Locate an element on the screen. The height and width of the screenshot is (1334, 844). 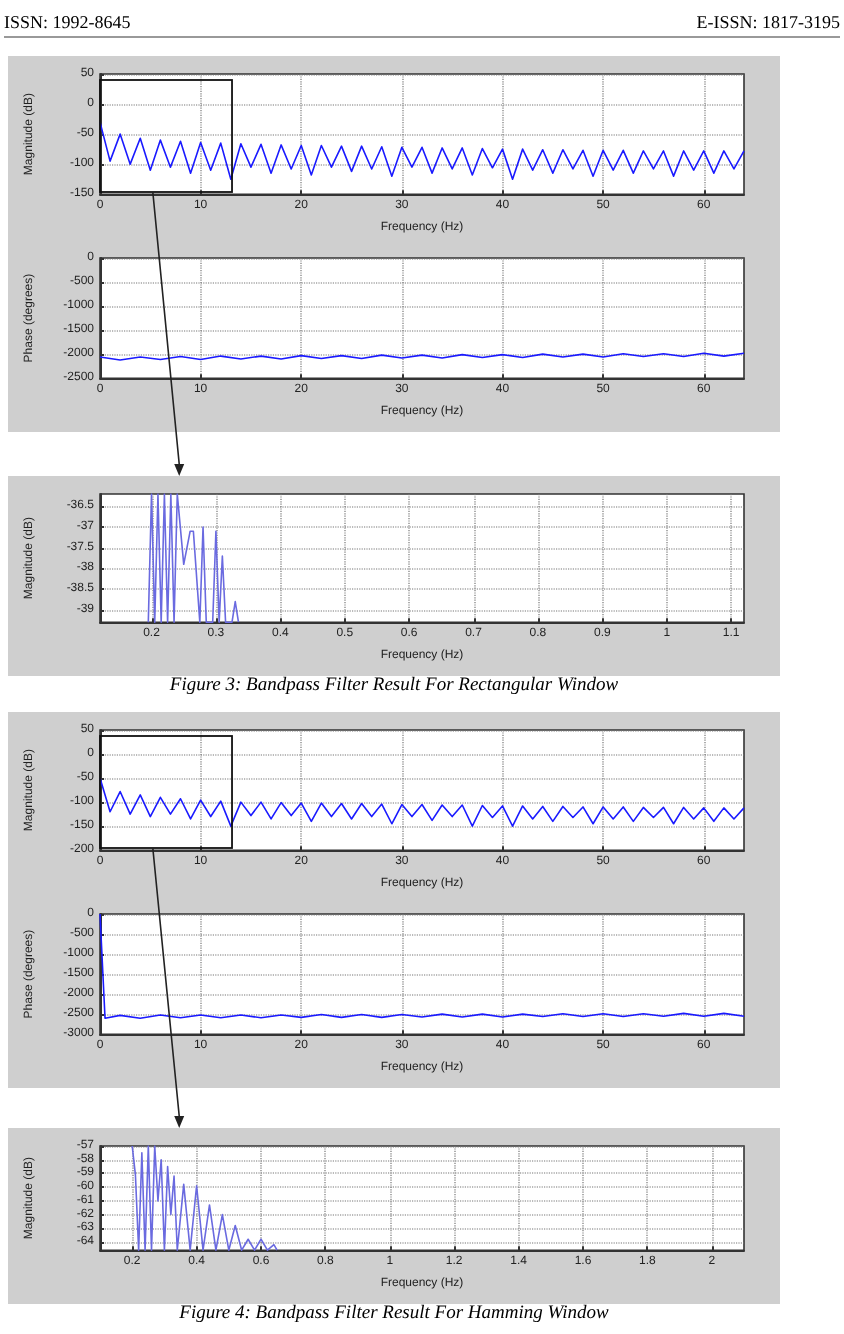
caption: Figure 4: Bandpass Filter Result For Hamming Window is located at coordinates (394, 1314).